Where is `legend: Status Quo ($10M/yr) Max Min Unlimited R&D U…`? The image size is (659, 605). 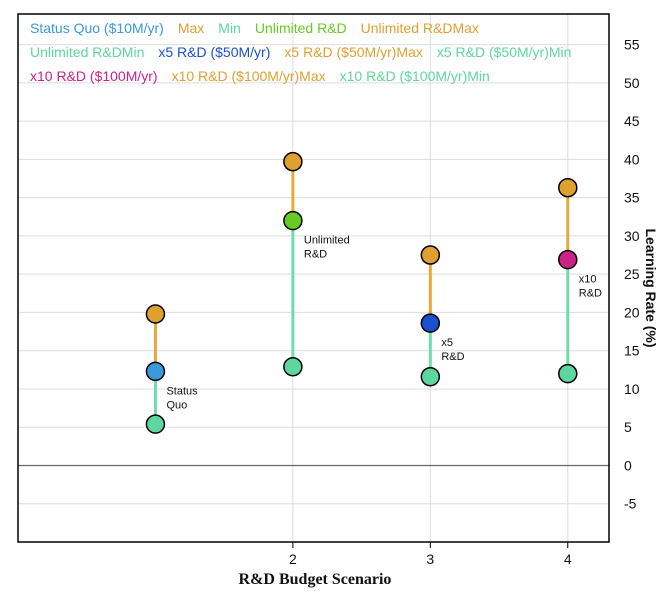 legend: Status Quo ($10M/yr) Max Min Unlimited R&D U… is located at coordinates (300, 52).